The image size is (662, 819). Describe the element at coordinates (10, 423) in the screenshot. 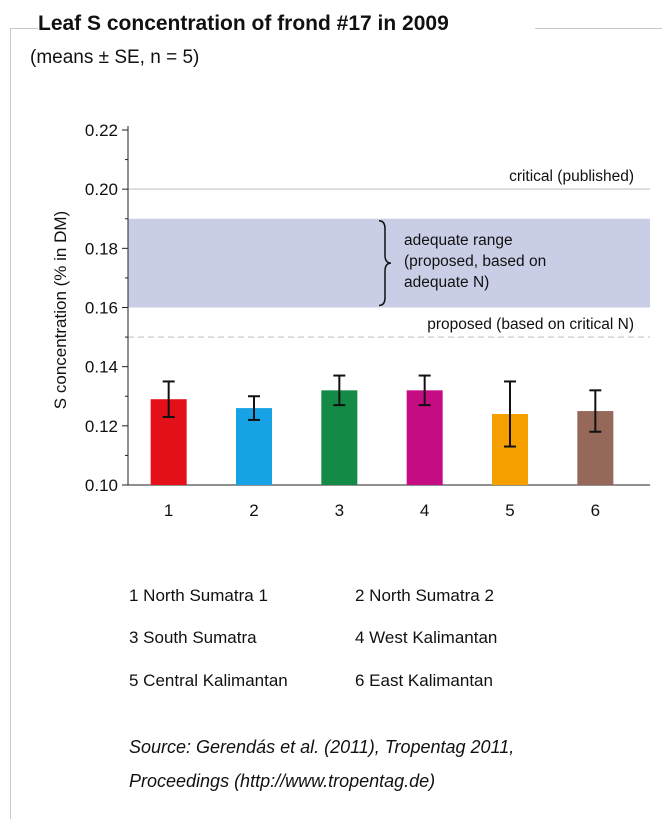

I see `frame-left` at that location.